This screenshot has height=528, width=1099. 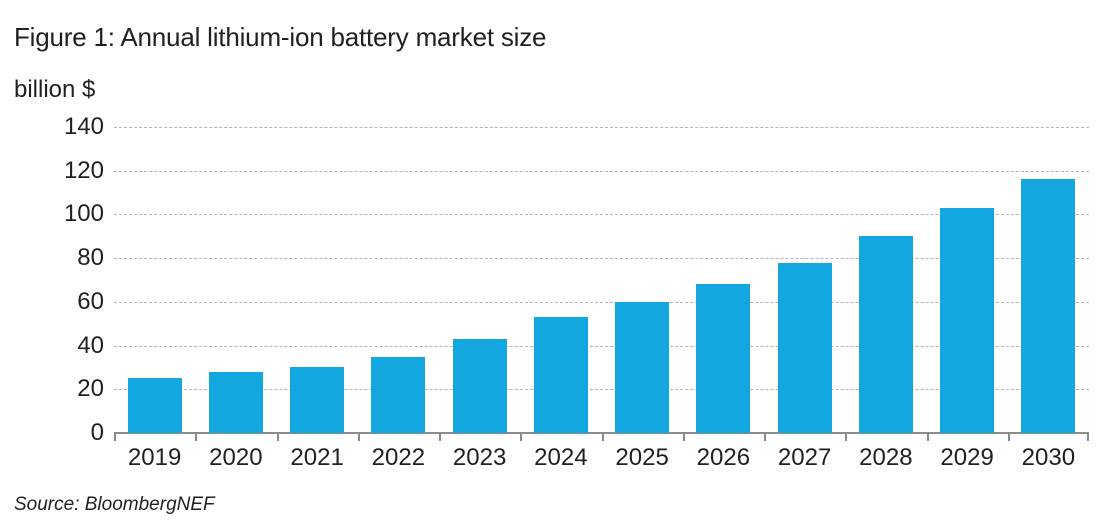 What do you see at coordinates (967, 457) in the screenshot?
I see `x-tick-label-2029: 2029` at bounding box center [967, 457].